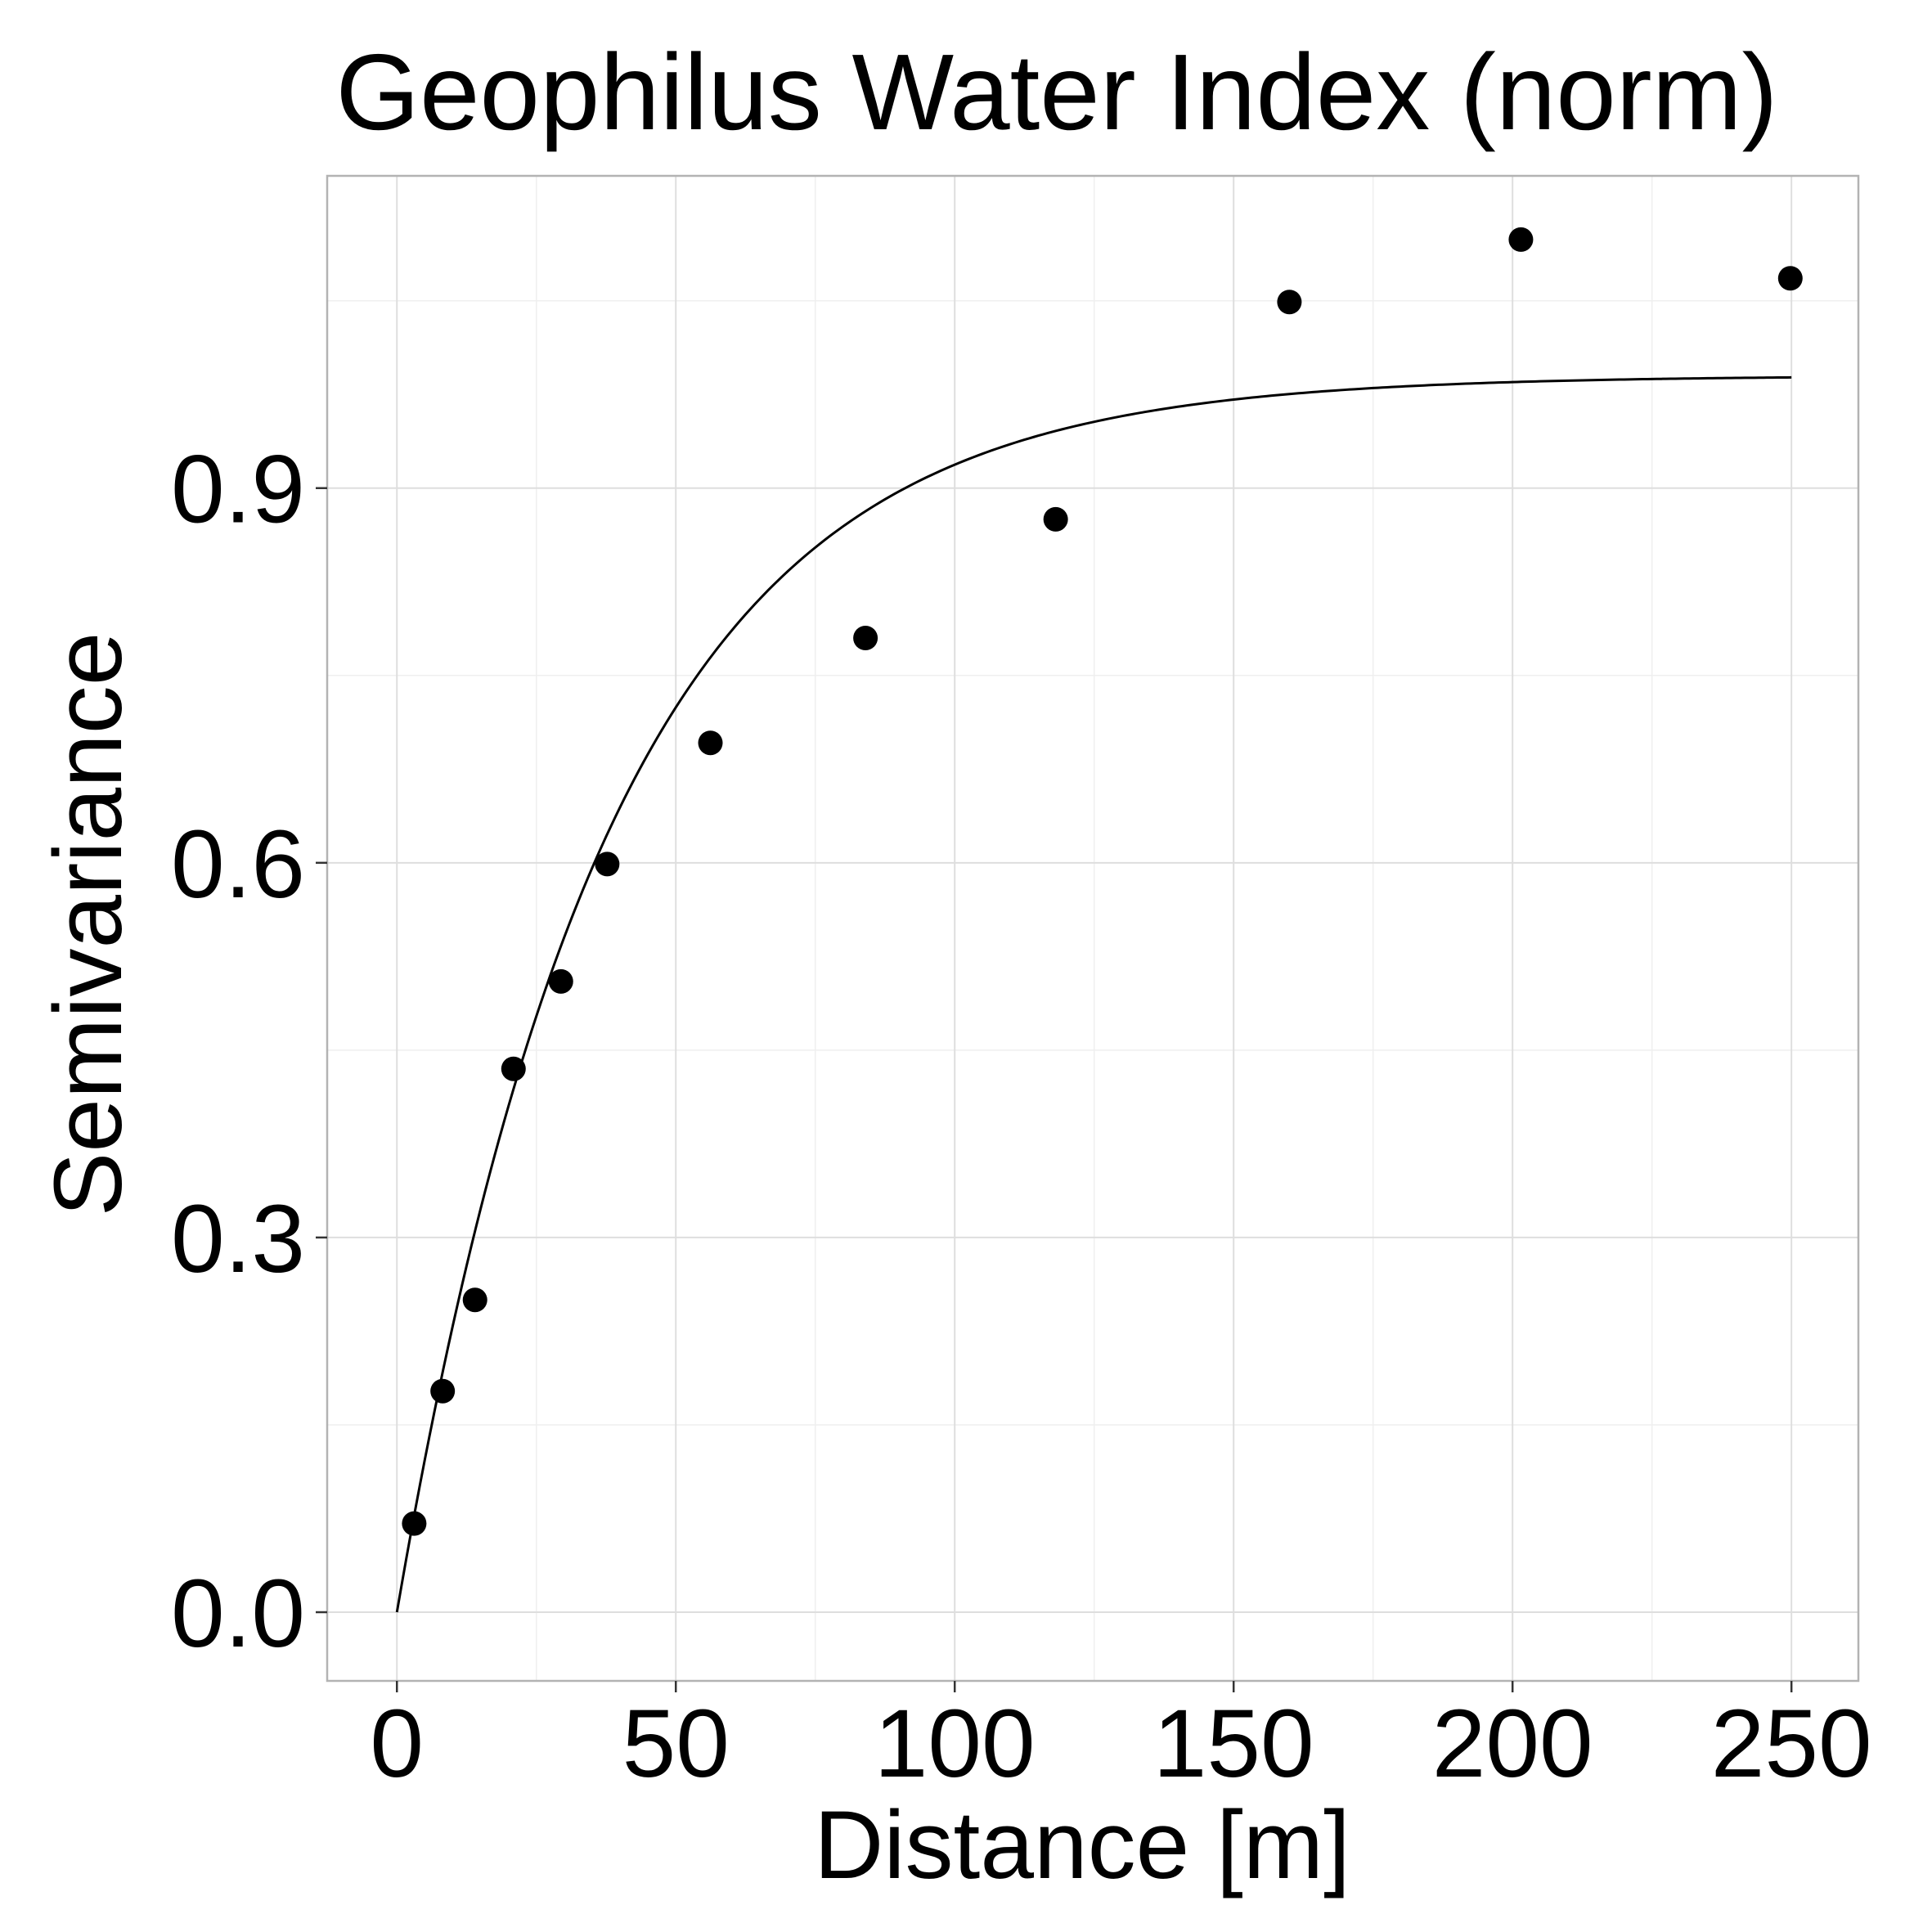 The height and width of the screenshot is (1932, 1932). What do you see at coordinates (238, 1614) in the screenshot?
I see `y-tick-label: 0.0` at bounding box center [238, 1614].